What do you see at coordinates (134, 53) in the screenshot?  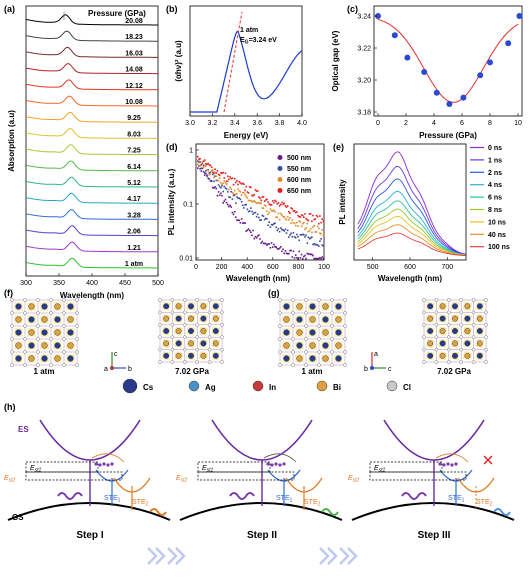 I see `panel-a-series-label-2: 16.03` at bounding box center [134, 53].